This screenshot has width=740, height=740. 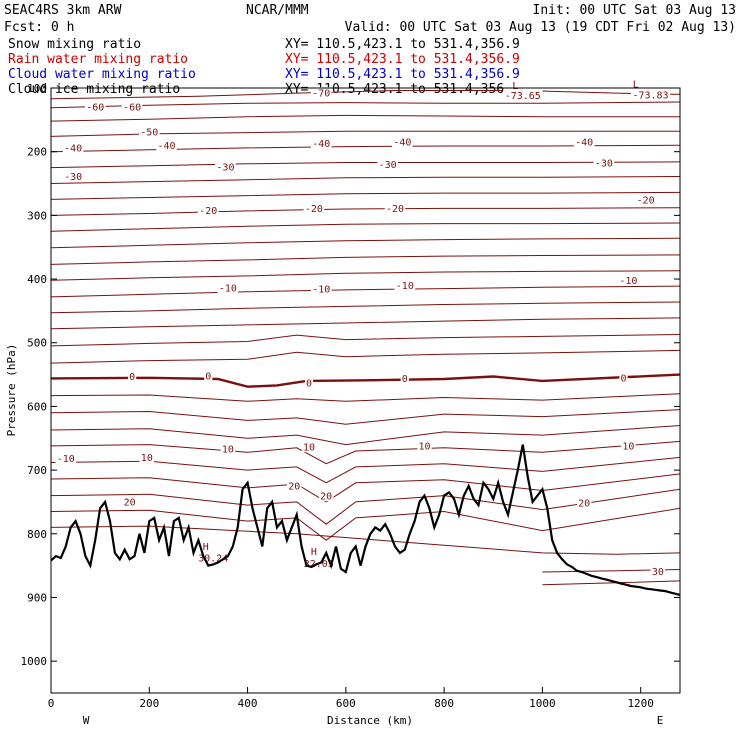 I want to click on field-xy-cloud-water: XY= 110.5,423.1 to 531.4,356.9, so click(x=402, y=74).